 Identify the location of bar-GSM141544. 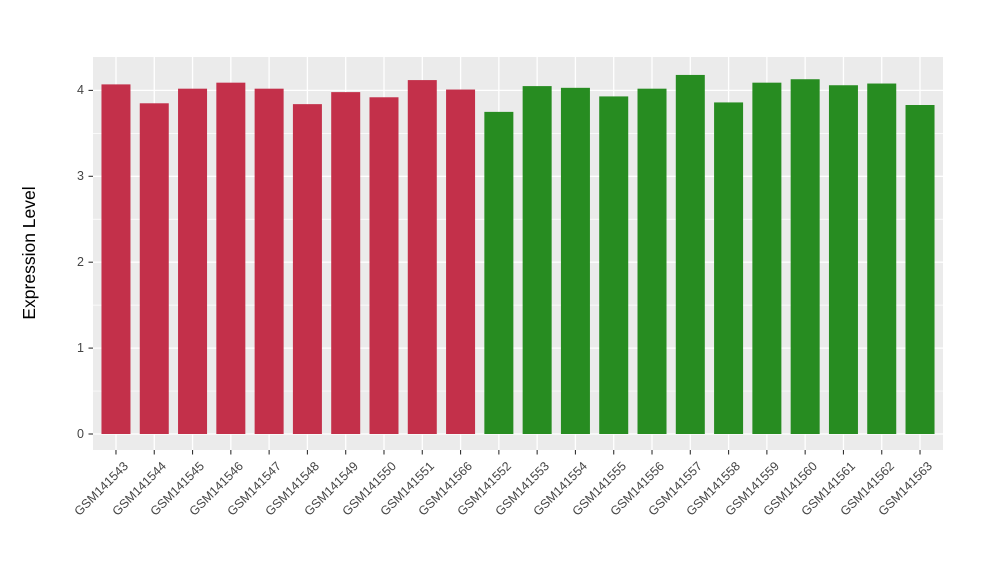
(154, 268).